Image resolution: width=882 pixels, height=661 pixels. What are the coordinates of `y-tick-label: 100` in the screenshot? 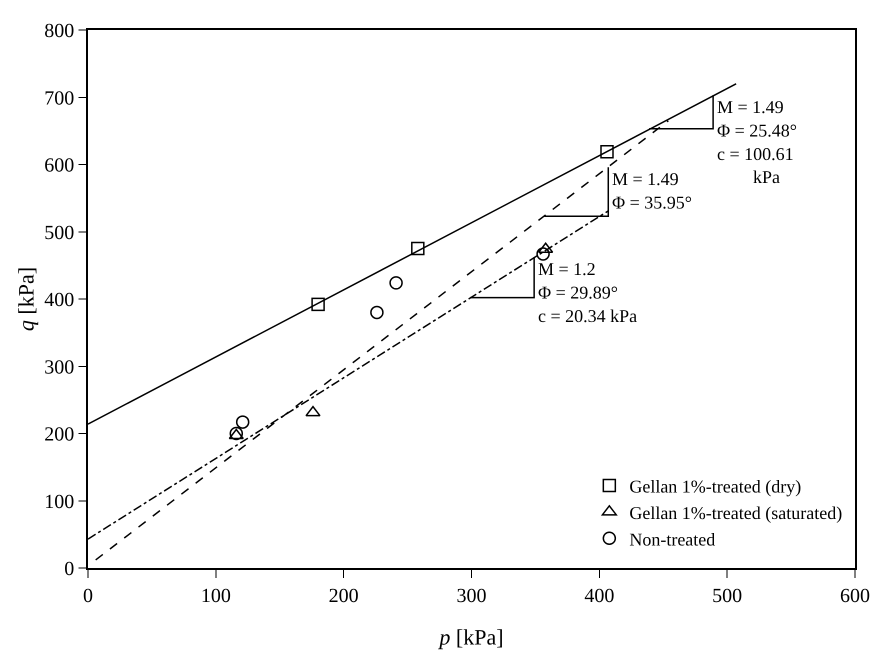 It's located at (59, 501).